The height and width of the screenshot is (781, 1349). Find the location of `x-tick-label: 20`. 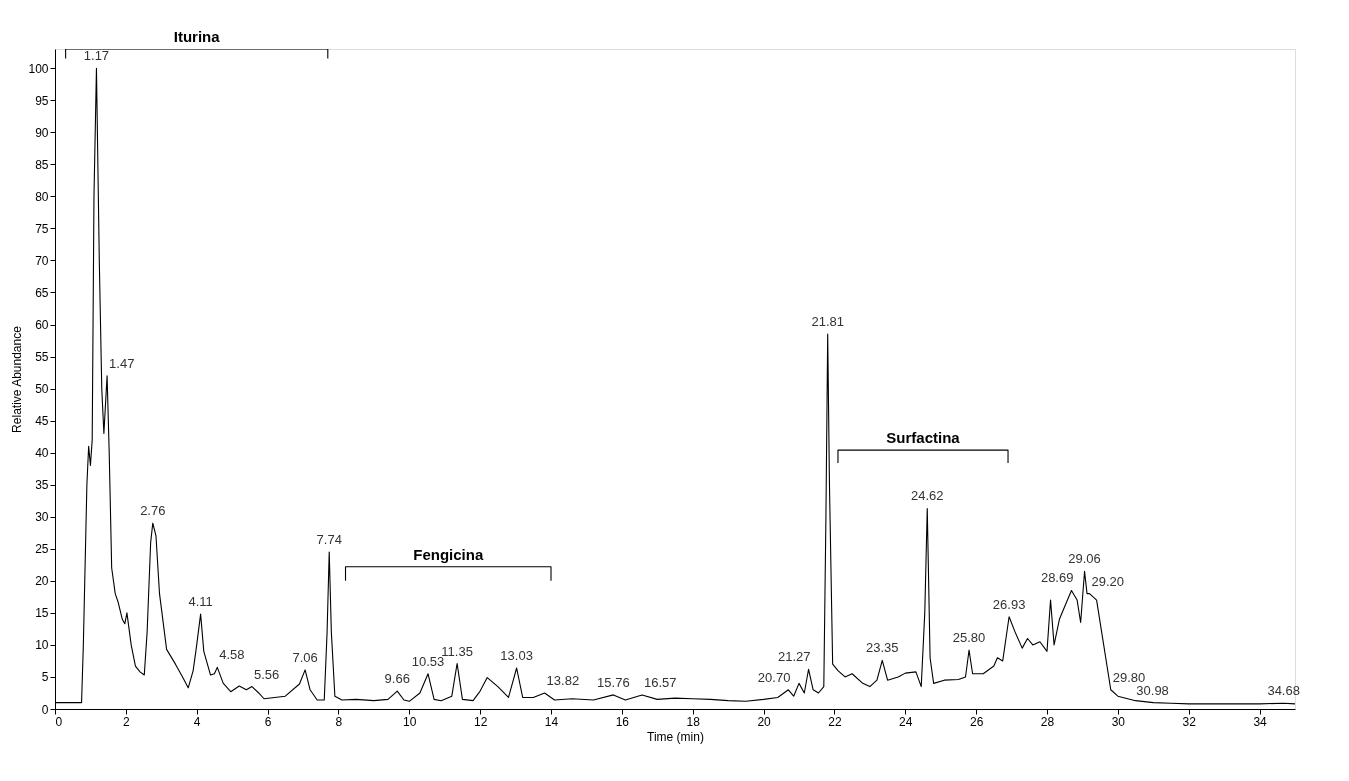

x-tick-label: 20 is located at coordinates (764, 721).